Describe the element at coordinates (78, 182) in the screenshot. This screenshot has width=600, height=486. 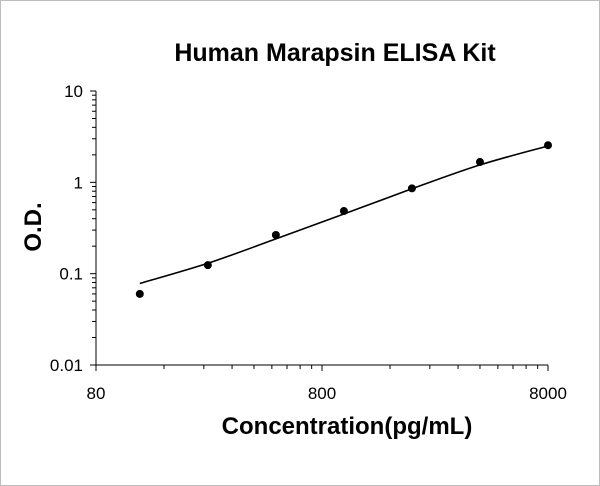
I see `y-tick-label: 1` at that location.